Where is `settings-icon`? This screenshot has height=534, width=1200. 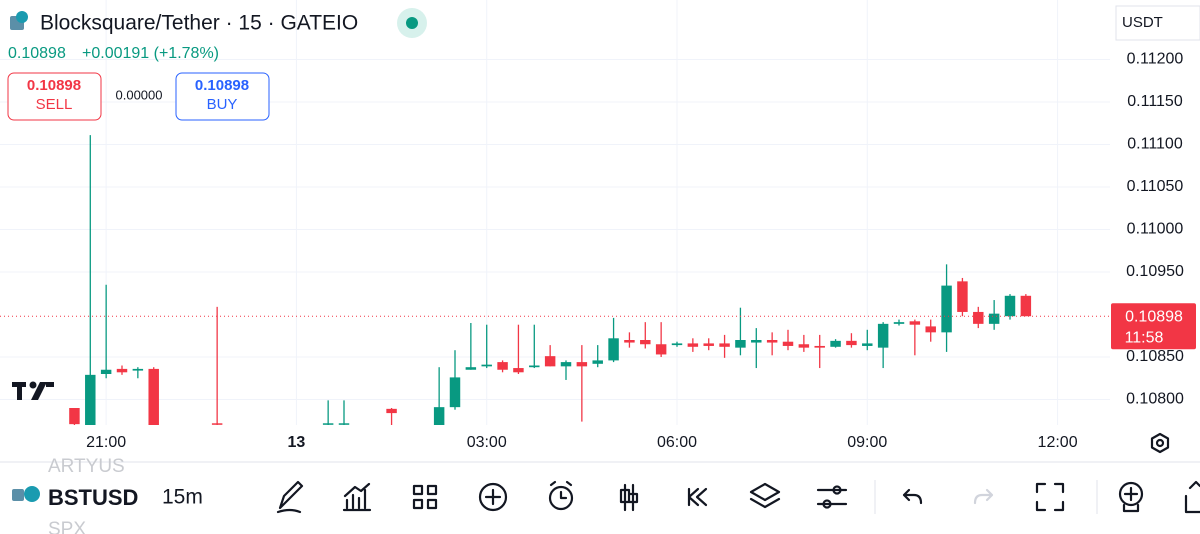 settings-icon is located at coordinates (1160, 443).